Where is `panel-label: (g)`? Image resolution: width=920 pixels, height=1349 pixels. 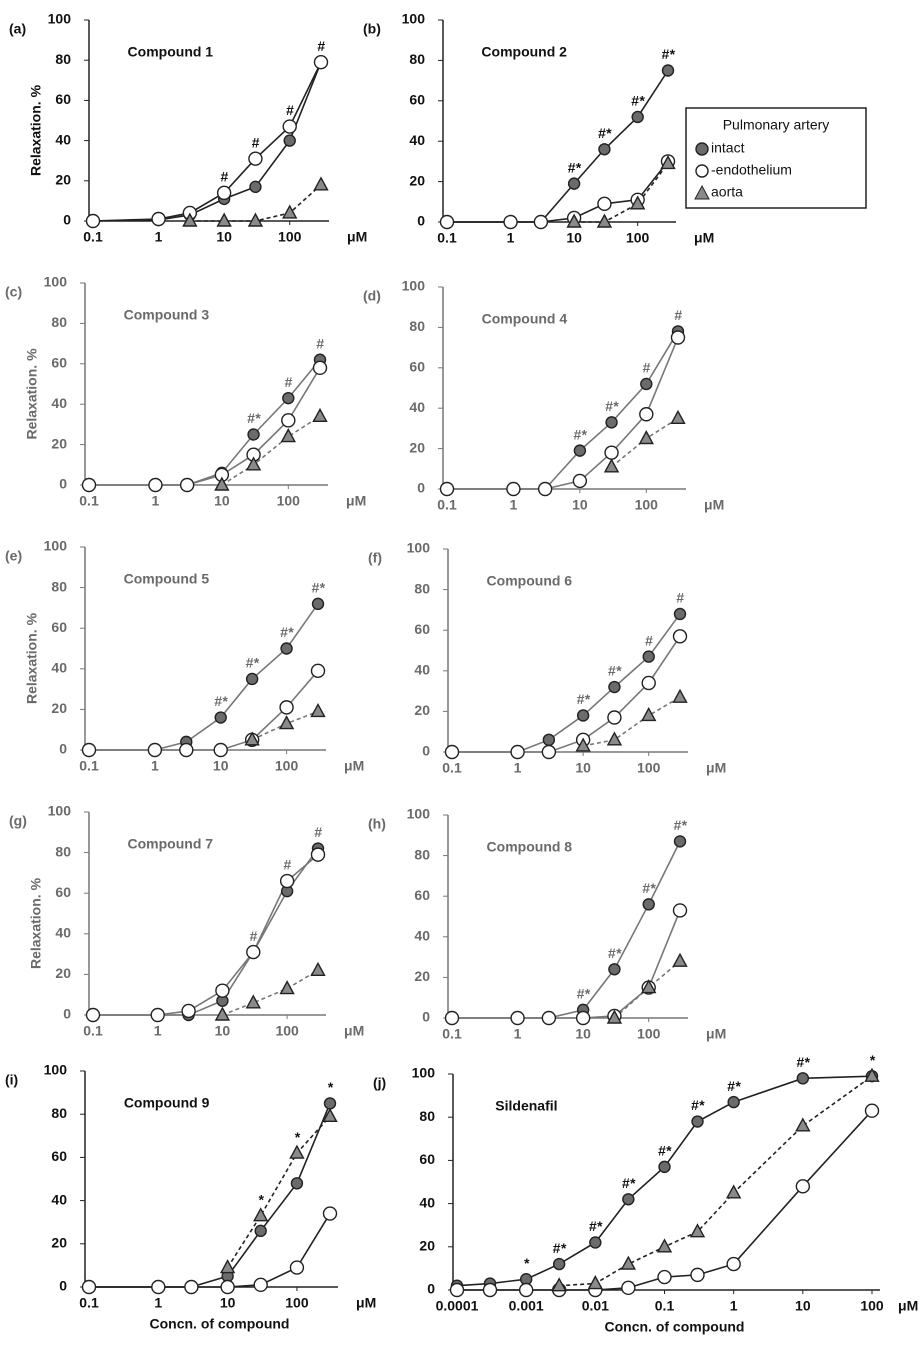
panel-label: (g) is located at coordinates (18, 821).